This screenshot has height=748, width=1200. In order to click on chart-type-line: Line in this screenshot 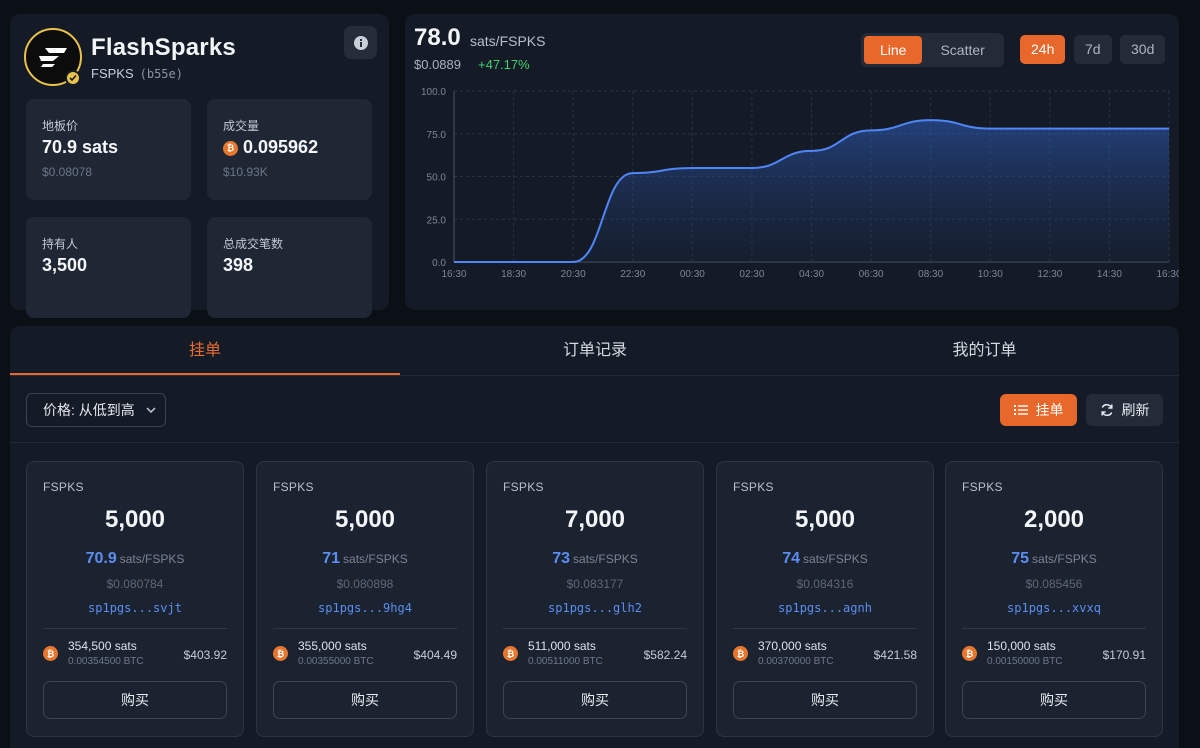, I will do `click(893, 50)`.